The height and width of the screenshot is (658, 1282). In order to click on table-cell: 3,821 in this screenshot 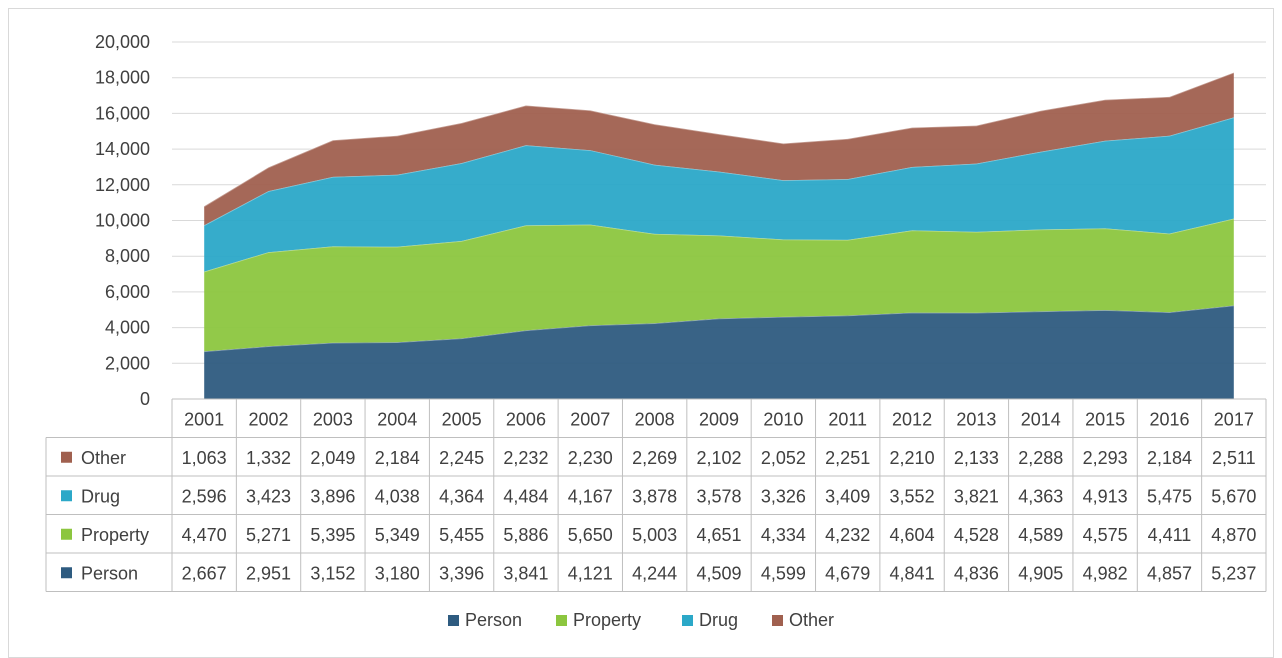, I will do `click(976, 496)`.